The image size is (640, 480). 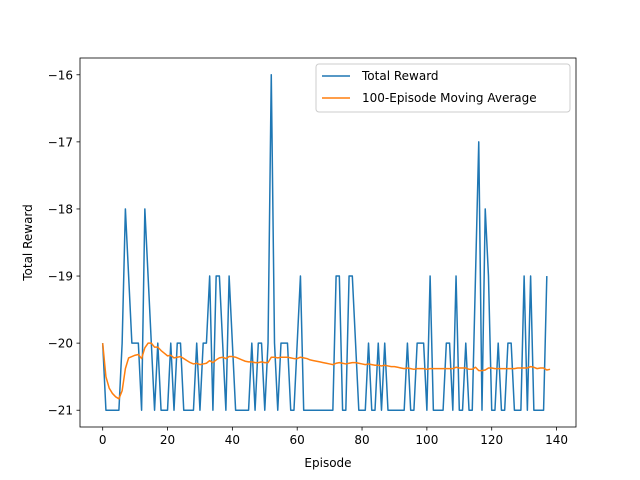 What do you see at coordinates (60, 209) in the screenshot?
I see `y-tick-label: −18` at bounding box center [60, 209].